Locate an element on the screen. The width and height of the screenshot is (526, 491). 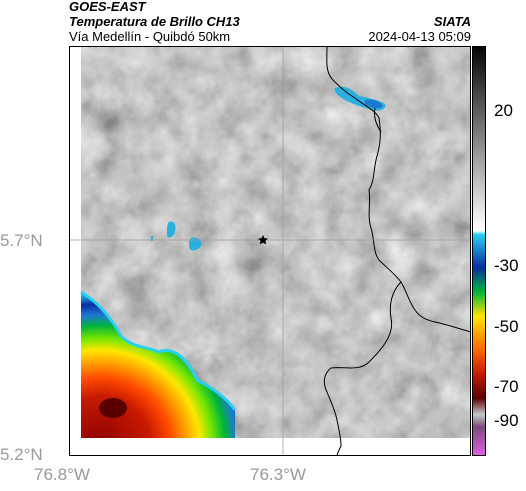
star-icon is located at coordinates (263, 240).